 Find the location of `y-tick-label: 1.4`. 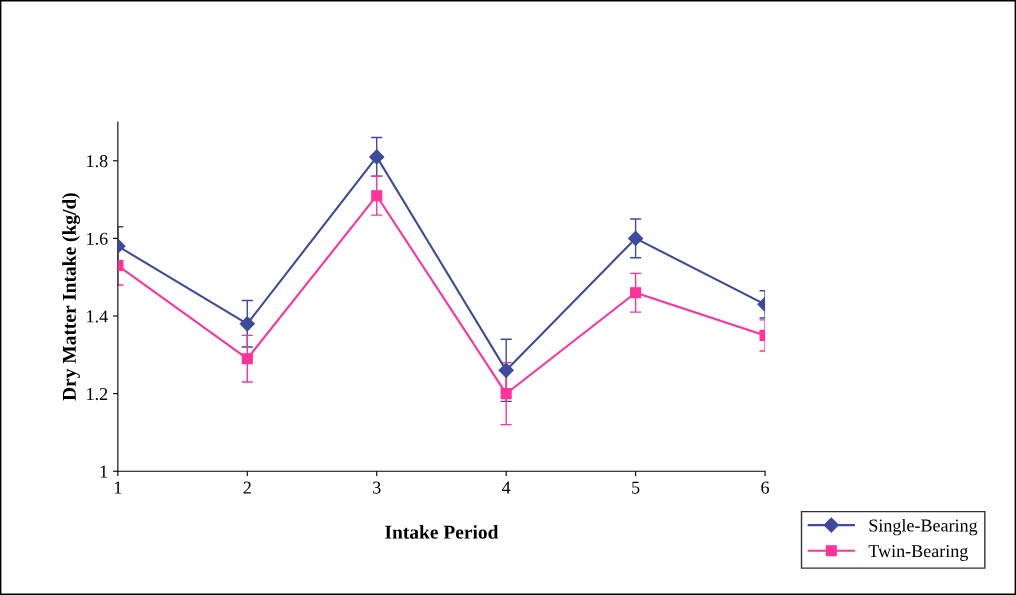

y-tick-label: 1.4 is located at coordinates (97, 316).